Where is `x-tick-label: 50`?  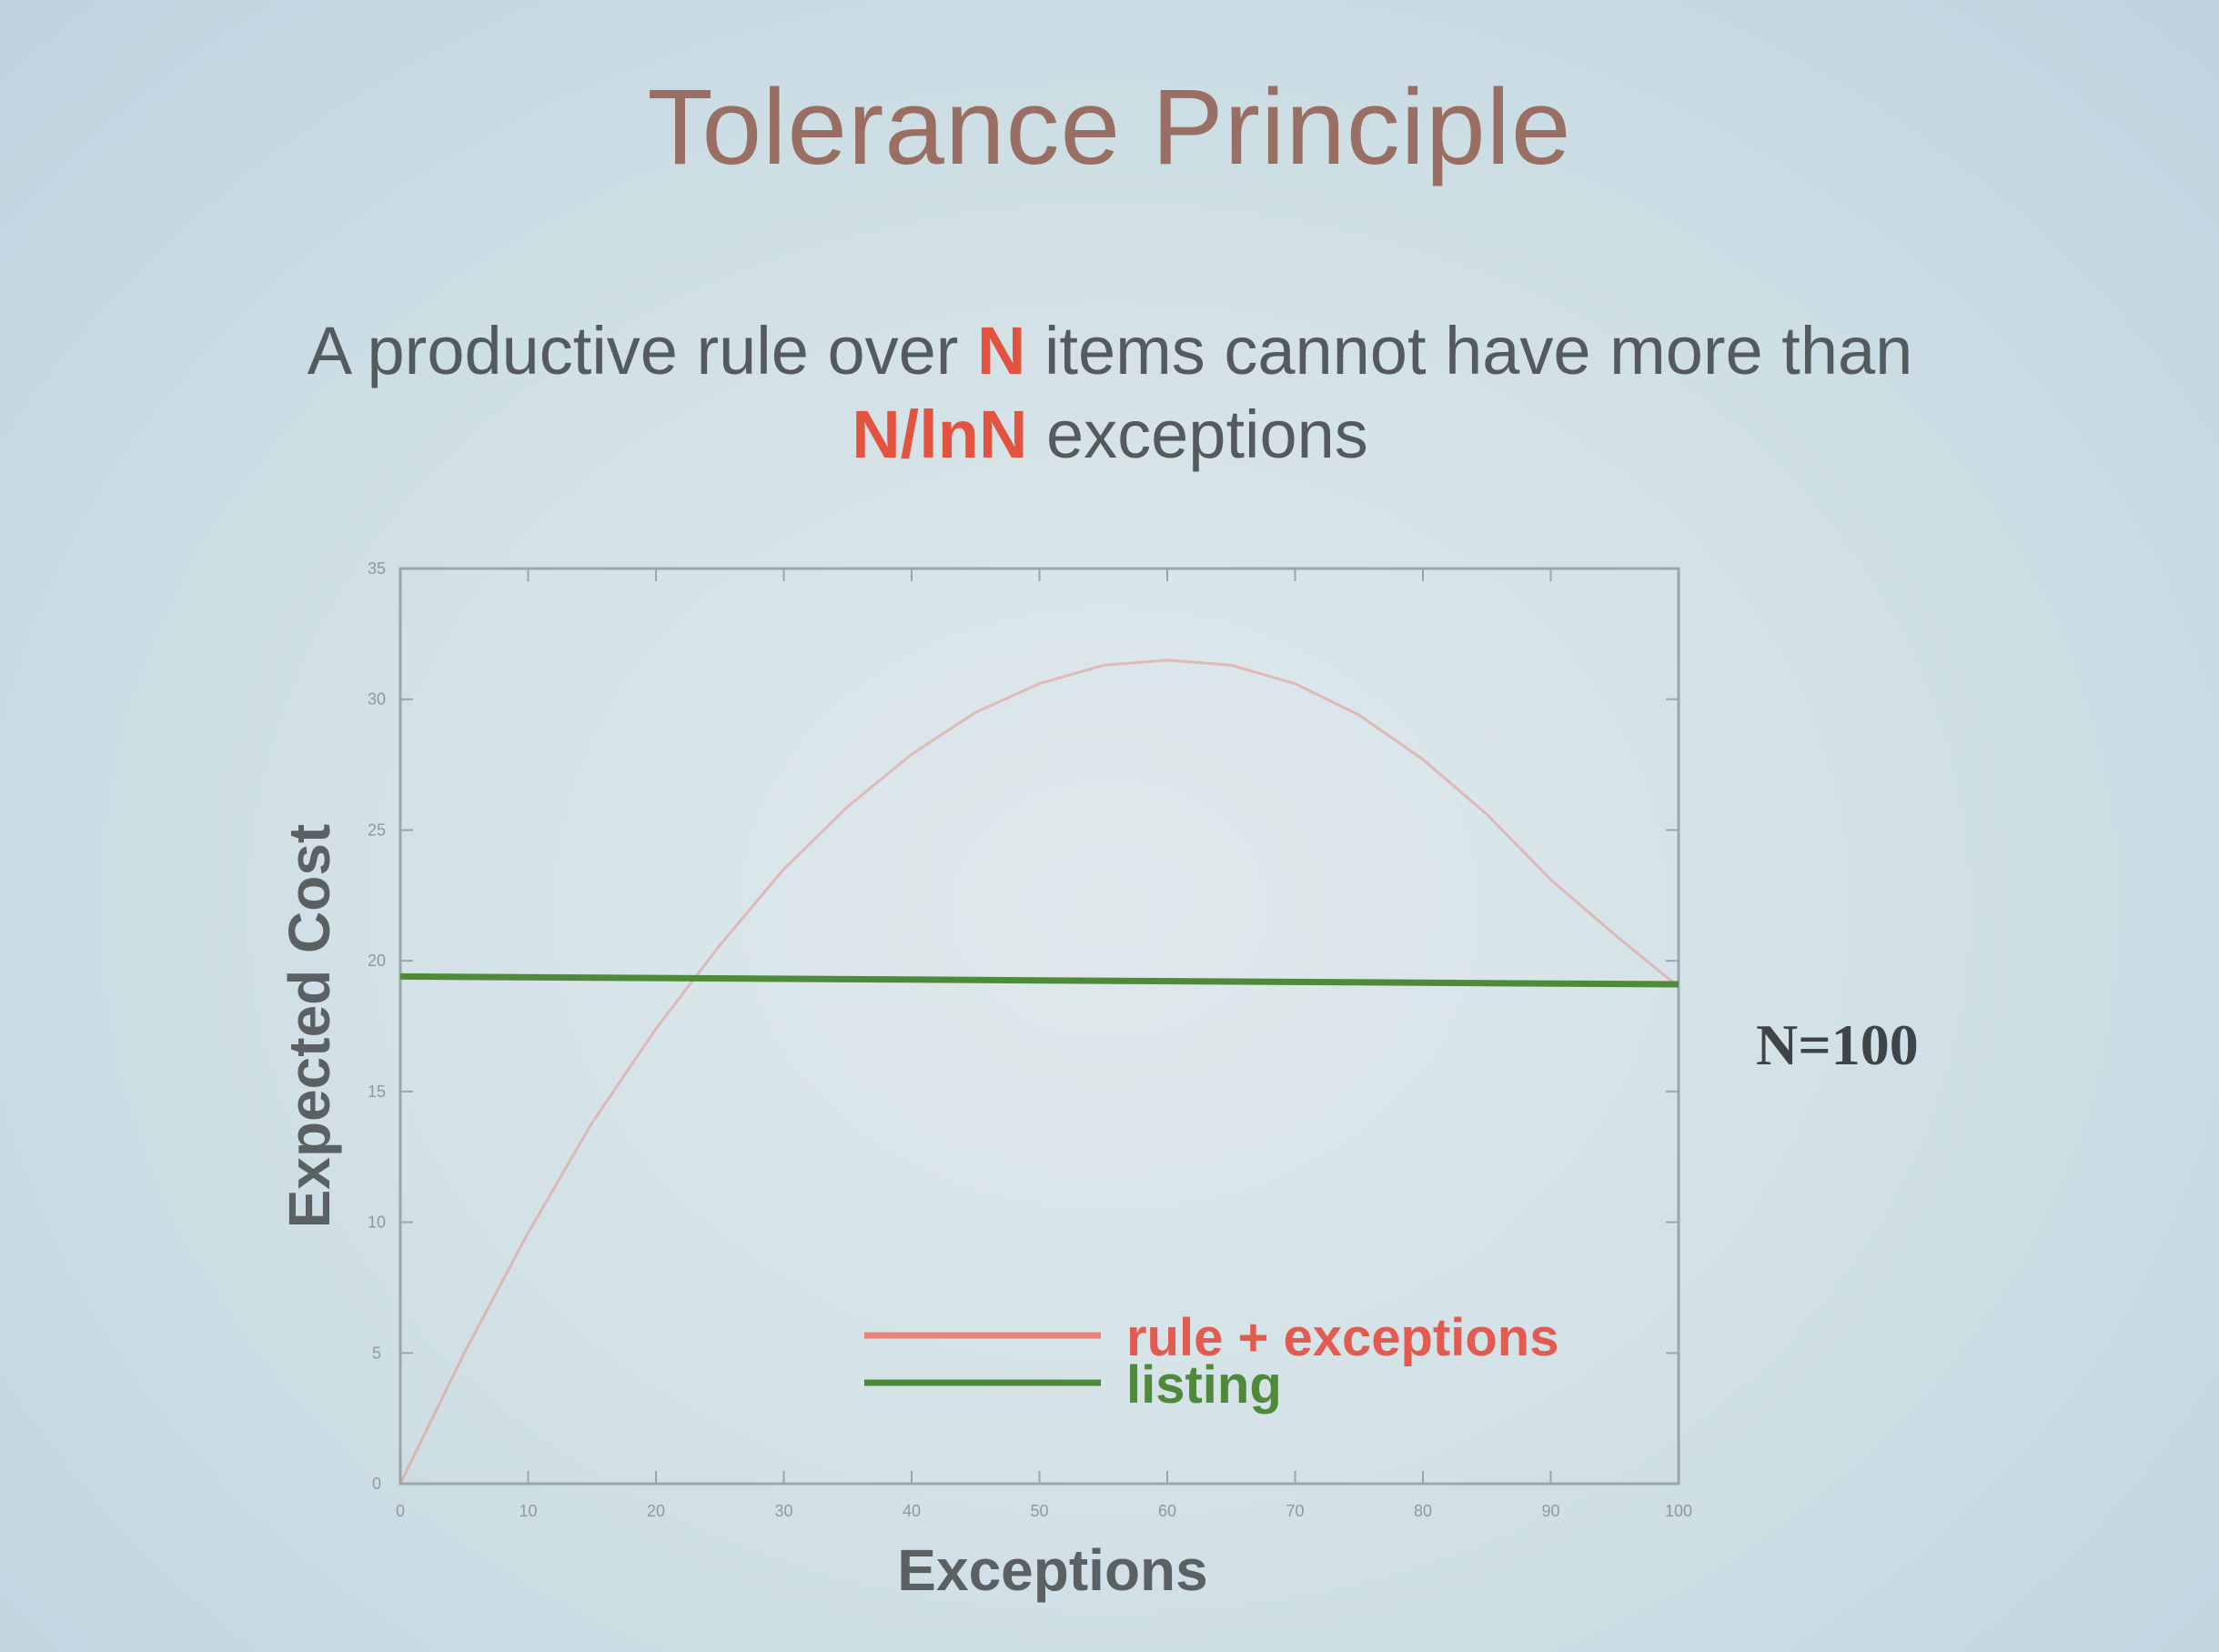
x-tick-label: 50 is located at coordinates (1039, 1511).